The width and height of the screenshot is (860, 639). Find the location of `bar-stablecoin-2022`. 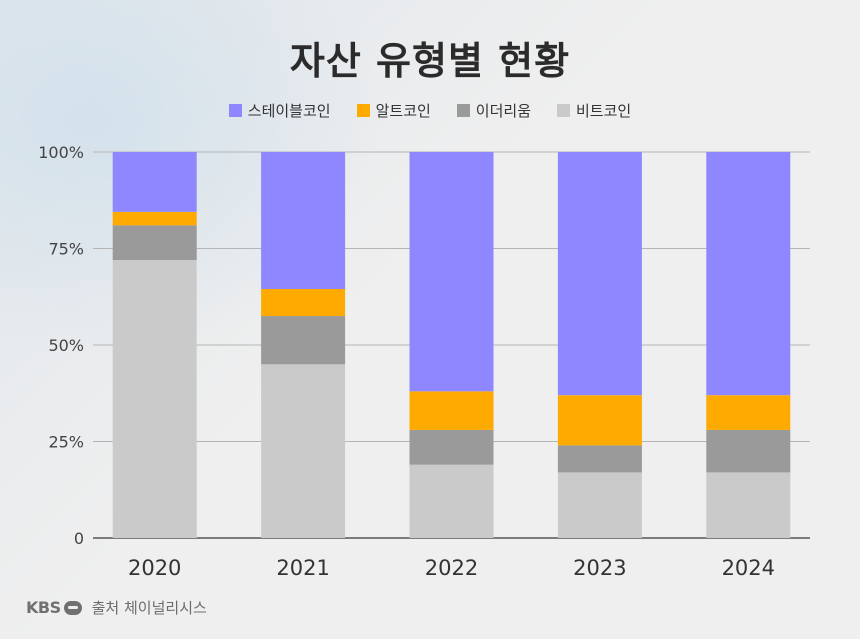

bar-stablecoin-2022 is located at coordinates (451, 272).